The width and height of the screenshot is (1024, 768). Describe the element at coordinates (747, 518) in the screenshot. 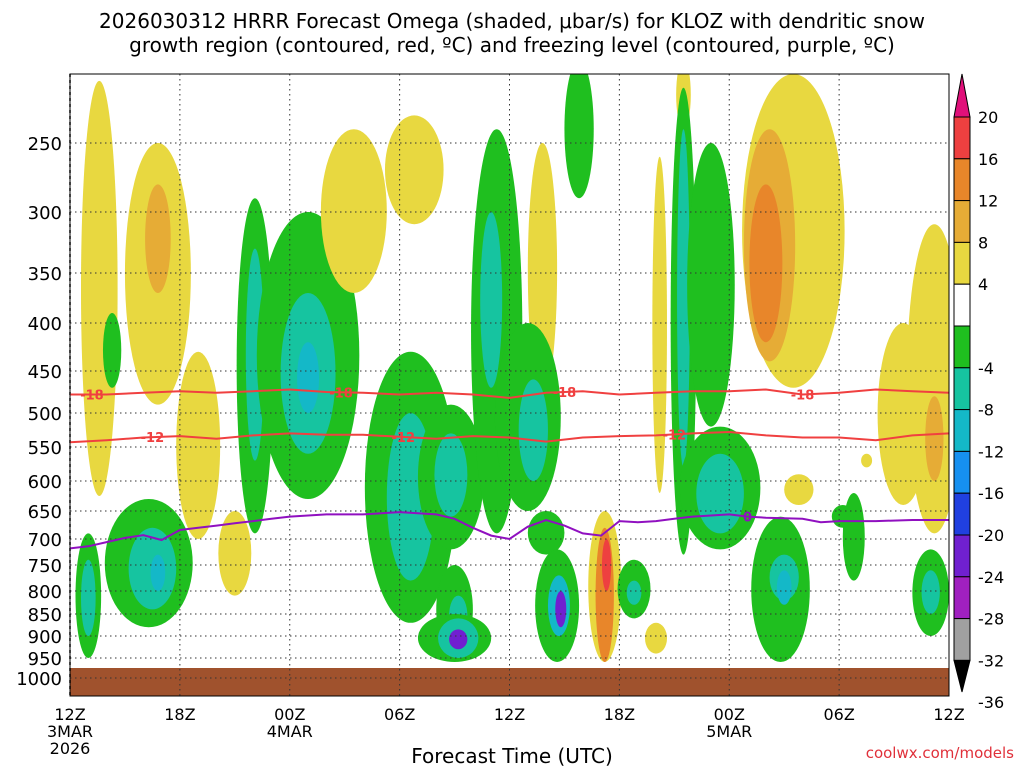

I see `freezing-level-label-0: 0` at that location.